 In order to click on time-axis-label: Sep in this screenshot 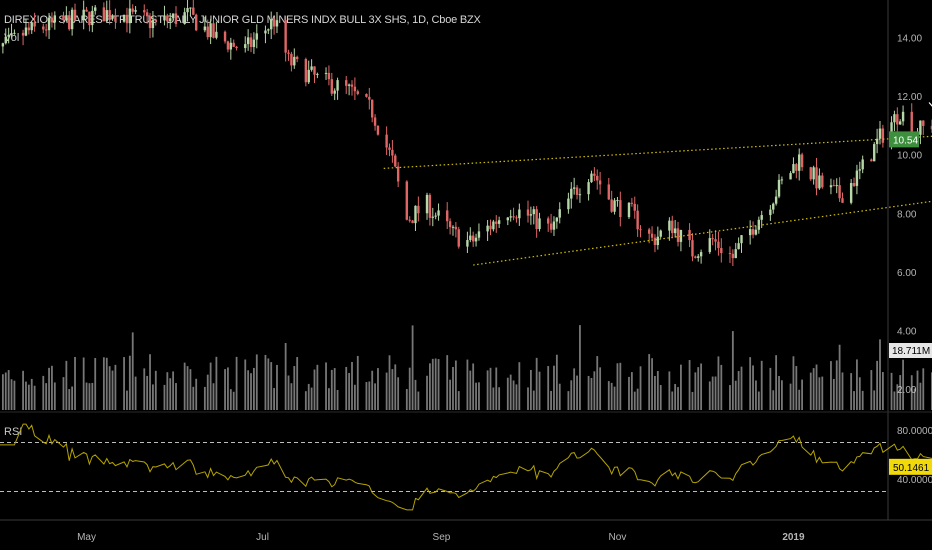, I will do `click(442, 537)`.